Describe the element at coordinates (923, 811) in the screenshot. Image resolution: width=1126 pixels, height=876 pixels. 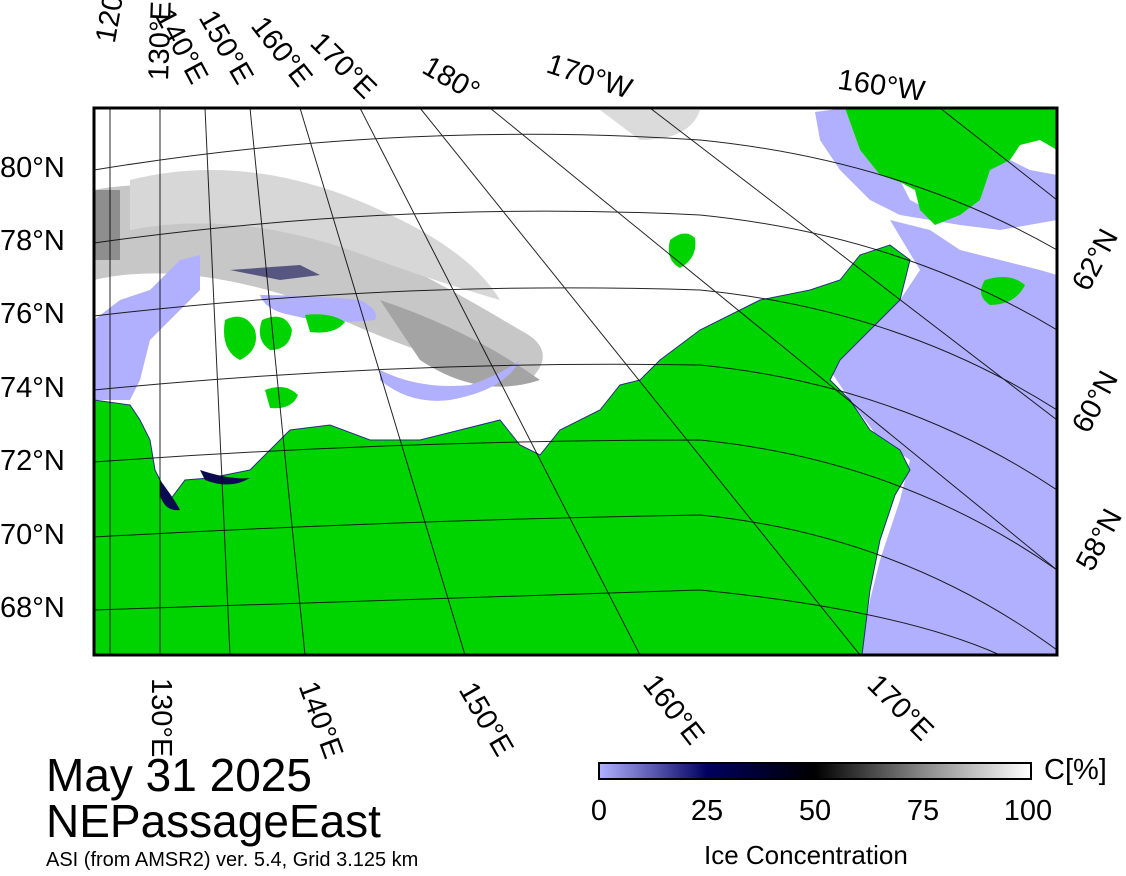
I see `colorbar-tick: 75` at that location.